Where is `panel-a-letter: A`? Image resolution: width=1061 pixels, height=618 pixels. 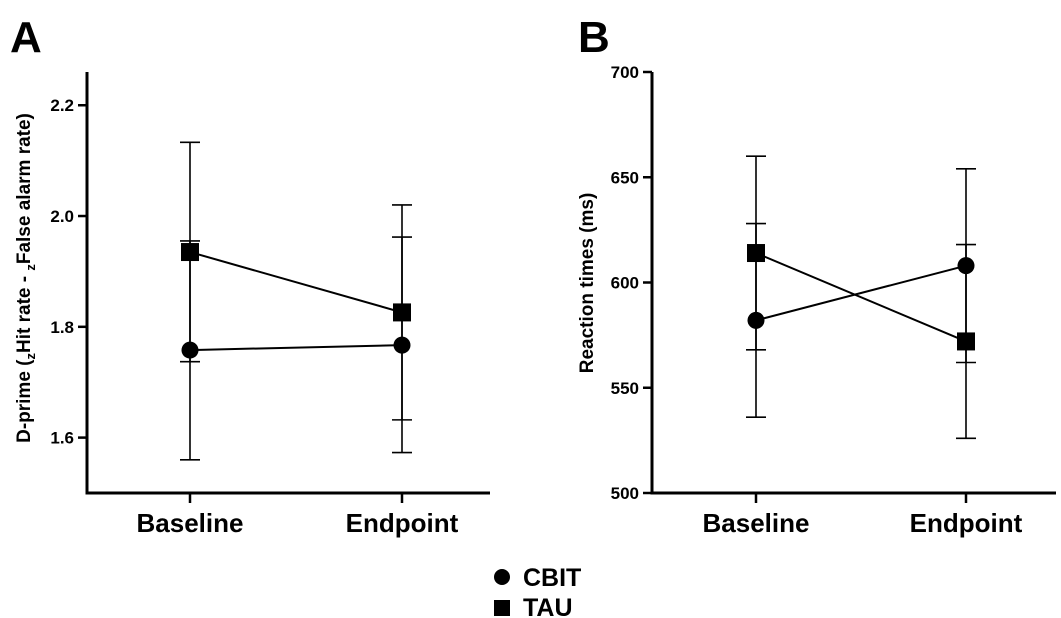
panel-a-letter: A is located at coordinates (26, 37).